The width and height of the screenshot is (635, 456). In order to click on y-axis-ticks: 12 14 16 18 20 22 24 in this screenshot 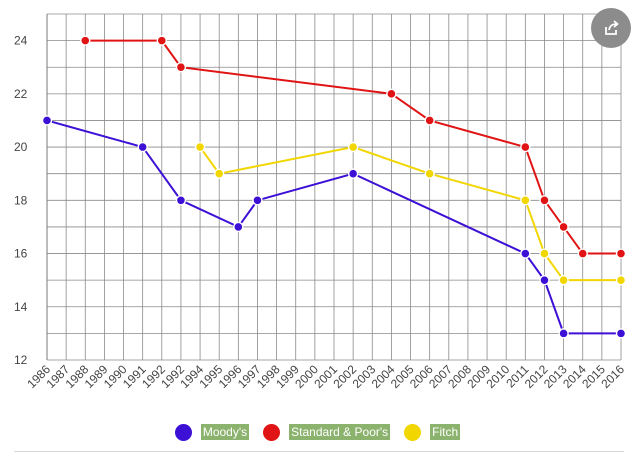, I will do `click(21, 200)`.